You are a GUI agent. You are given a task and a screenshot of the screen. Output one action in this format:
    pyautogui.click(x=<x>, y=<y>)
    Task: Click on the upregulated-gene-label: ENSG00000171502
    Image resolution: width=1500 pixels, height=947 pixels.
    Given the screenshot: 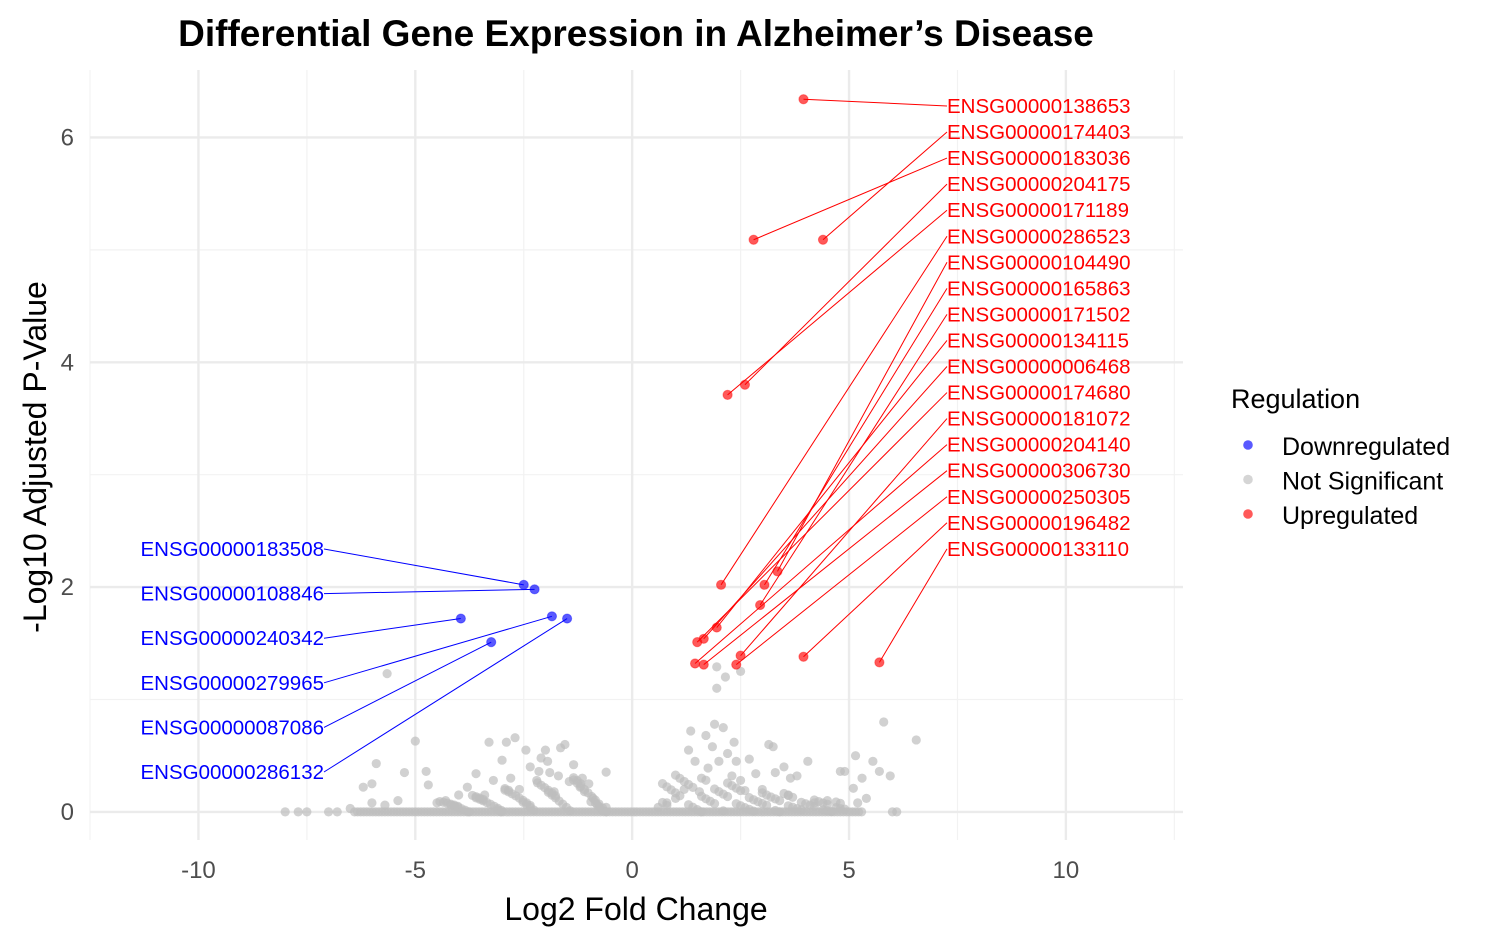 What is the action you would take?
    pyautogui.click(x=1039, y=314)
    